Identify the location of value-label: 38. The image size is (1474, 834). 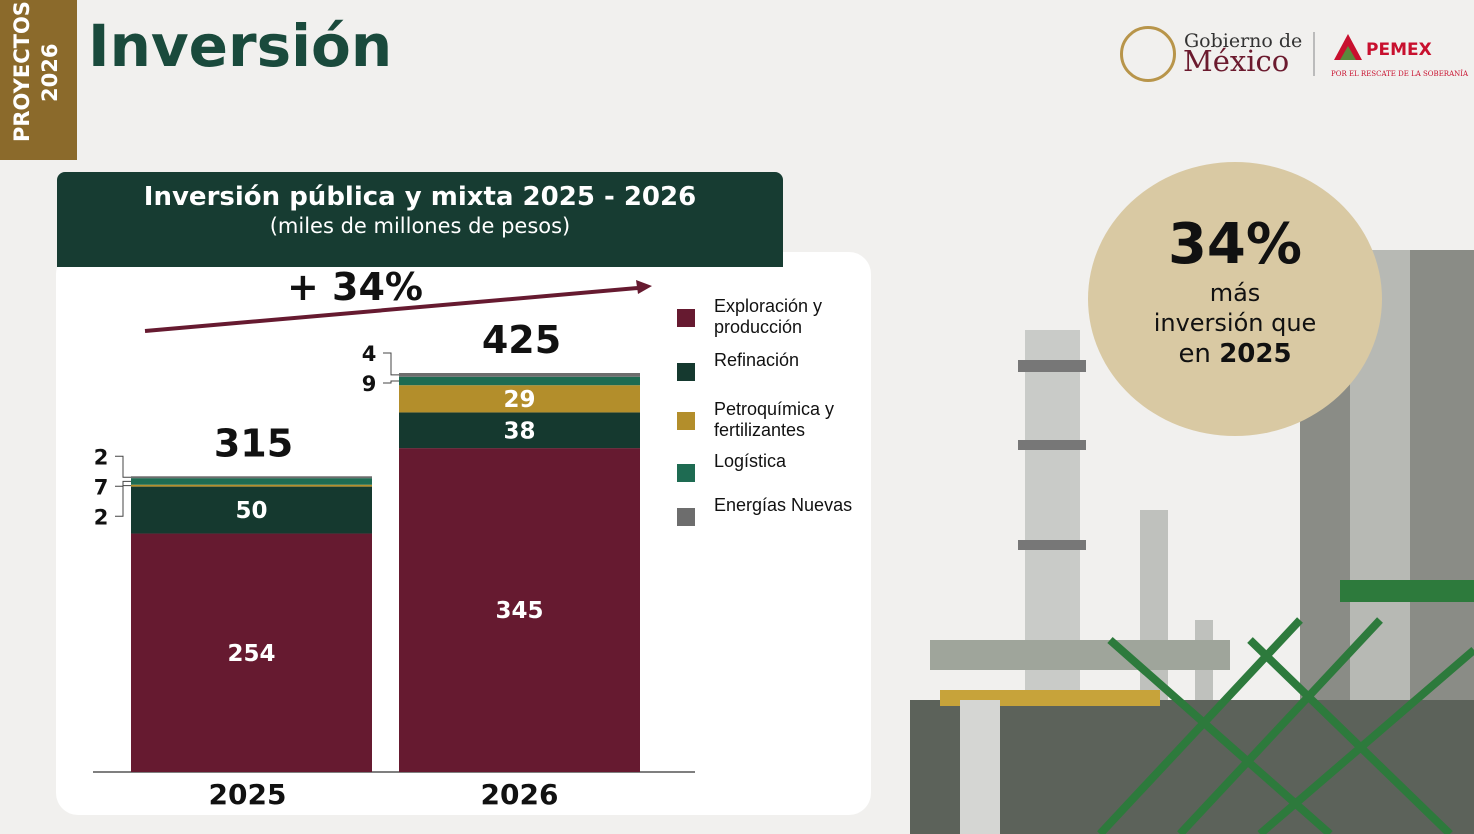
(519, 431).